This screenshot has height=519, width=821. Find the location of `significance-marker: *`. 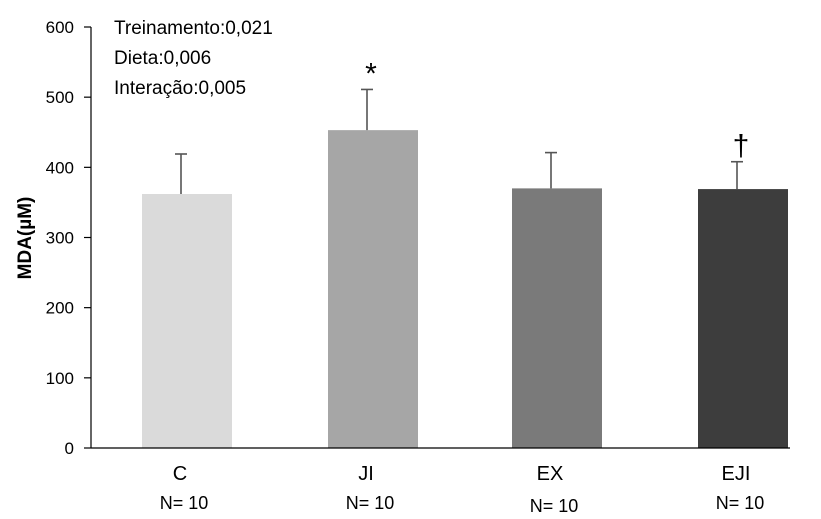

significance-marker: * is located at coordinates (371, 73).